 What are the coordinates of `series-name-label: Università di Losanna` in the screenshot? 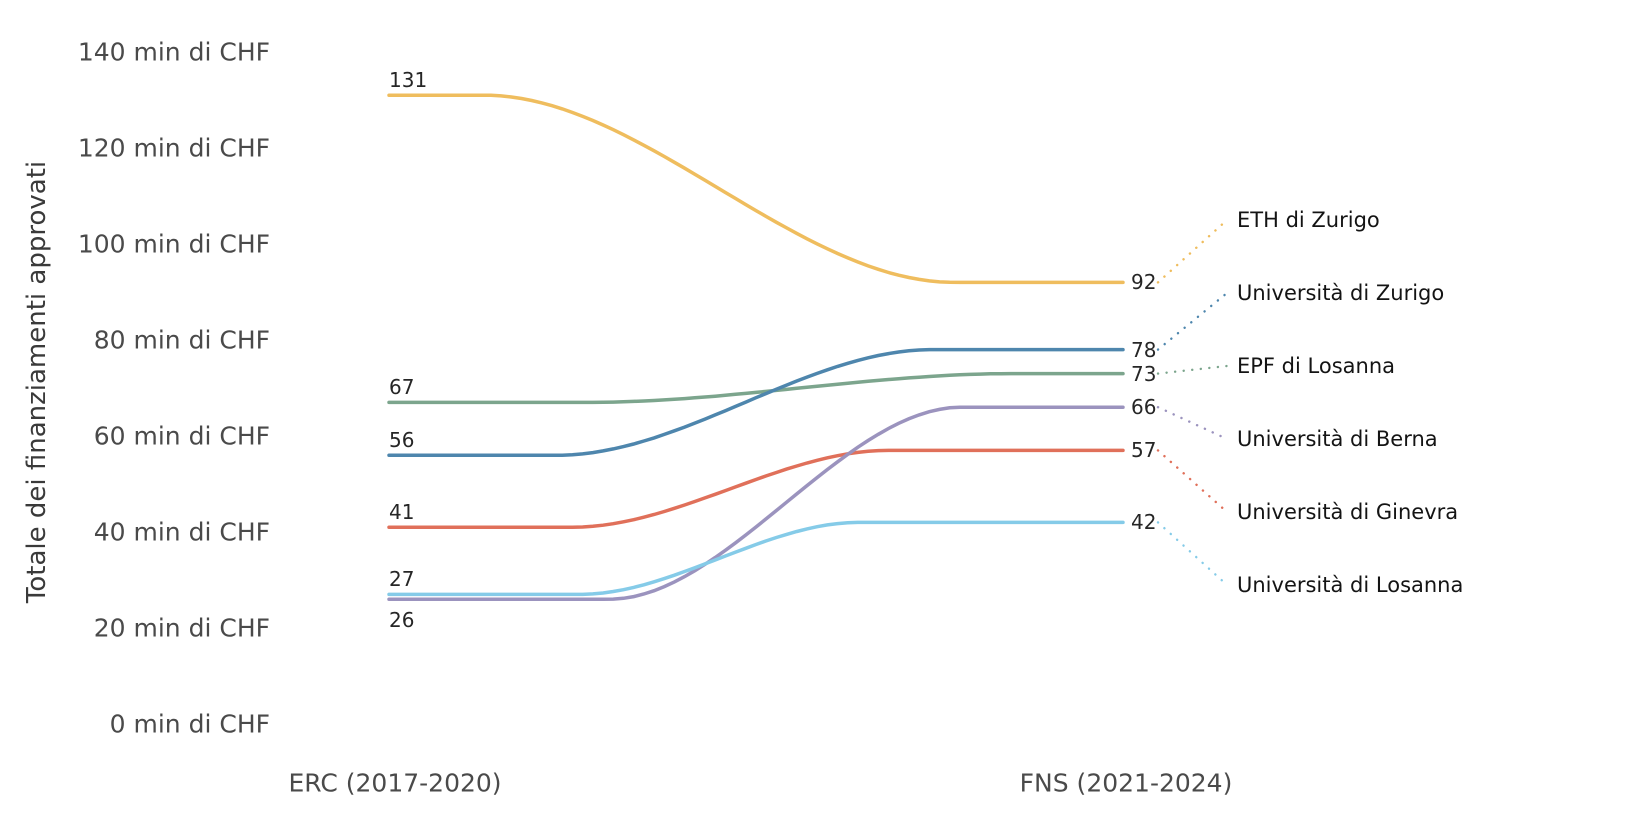 It's located at (1350, 585).